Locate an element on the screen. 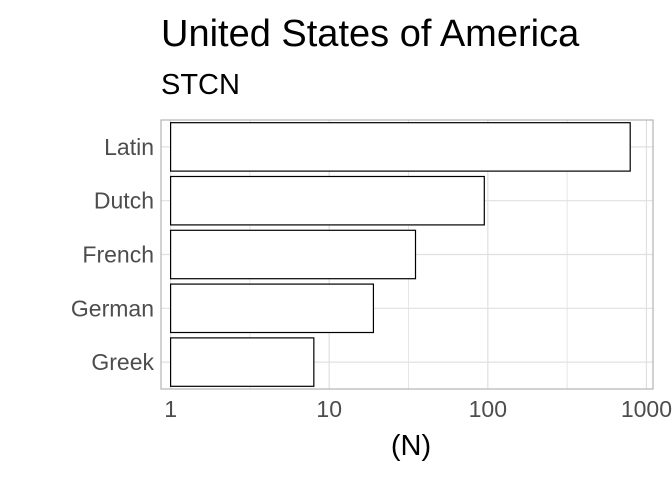 This screenshot has width=672, height=480. y-tick-label: French is located at coordinates (118, 255).